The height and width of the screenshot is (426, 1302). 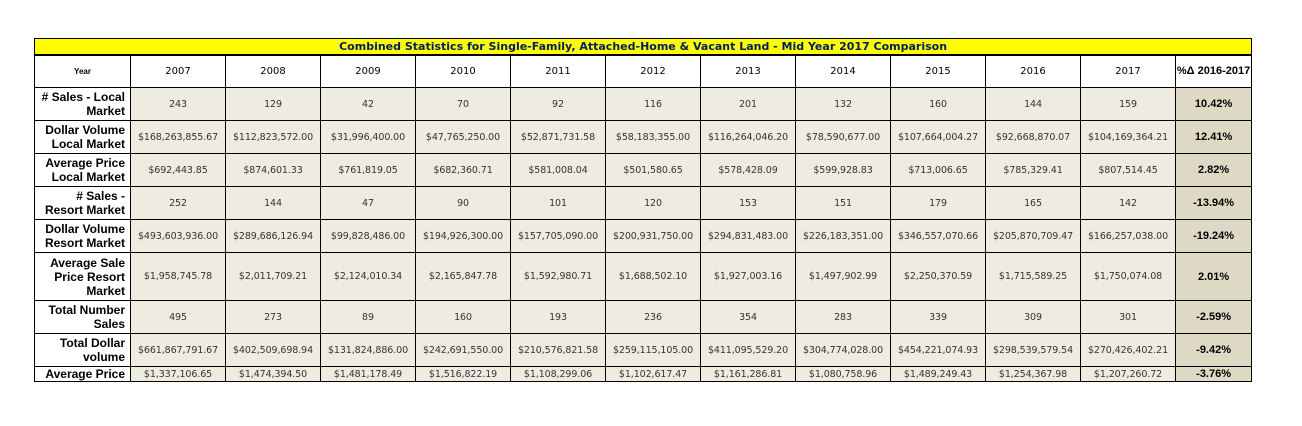 I want to click on value-cell: $99,828,486.00, so click(x=368, y=236).